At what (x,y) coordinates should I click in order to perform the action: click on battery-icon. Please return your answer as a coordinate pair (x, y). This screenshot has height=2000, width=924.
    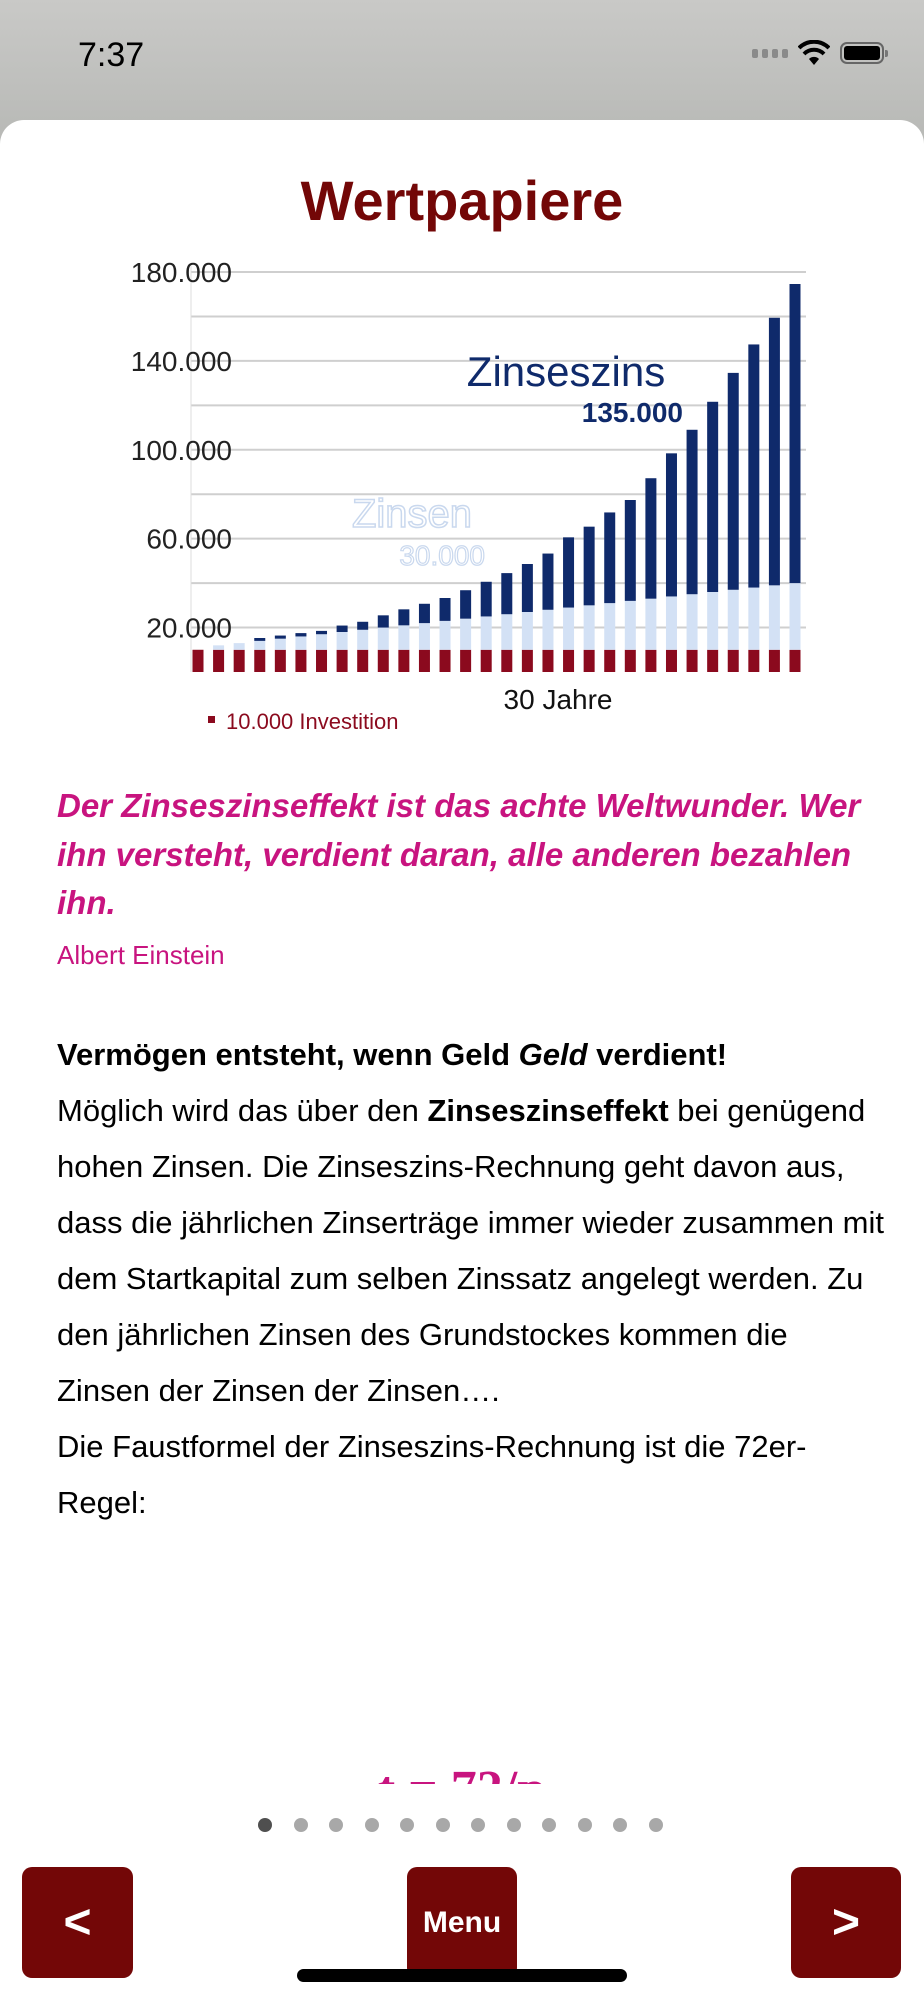
    Looking at the image, I should click on (864, 53).